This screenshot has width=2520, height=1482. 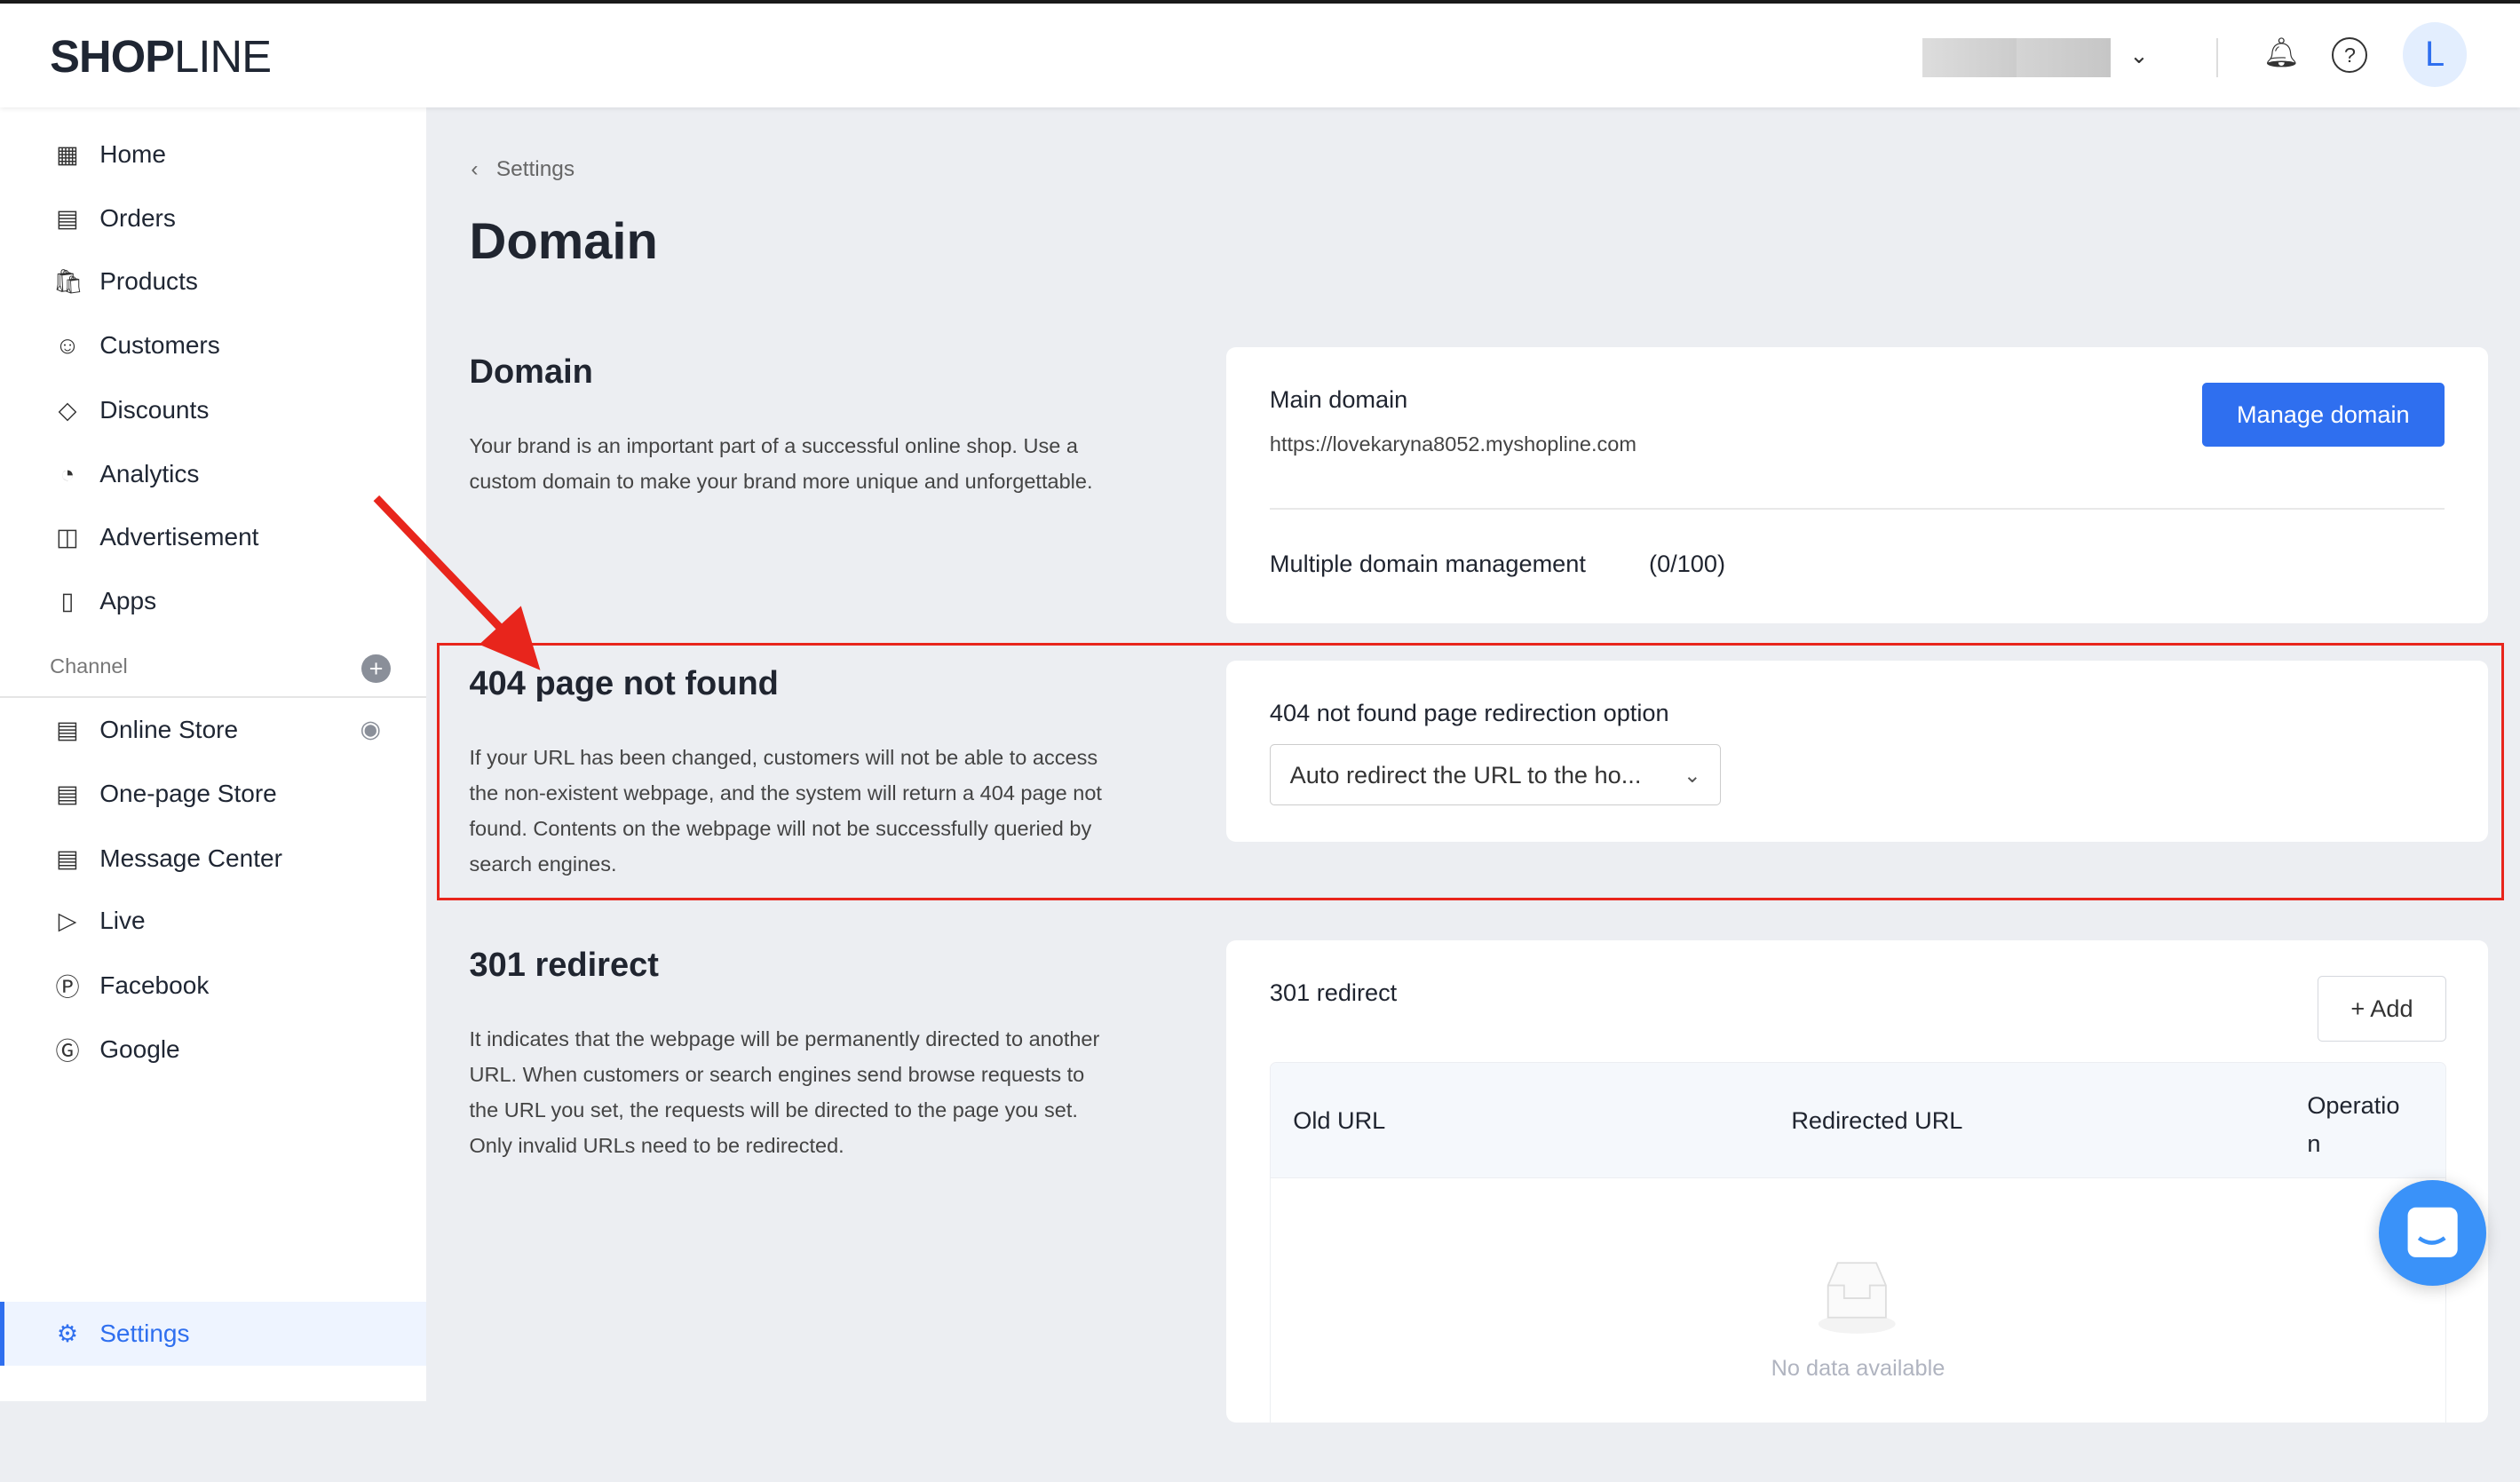 I want to click on sidebar-item-label: Google, so click(x=139, y=1048).